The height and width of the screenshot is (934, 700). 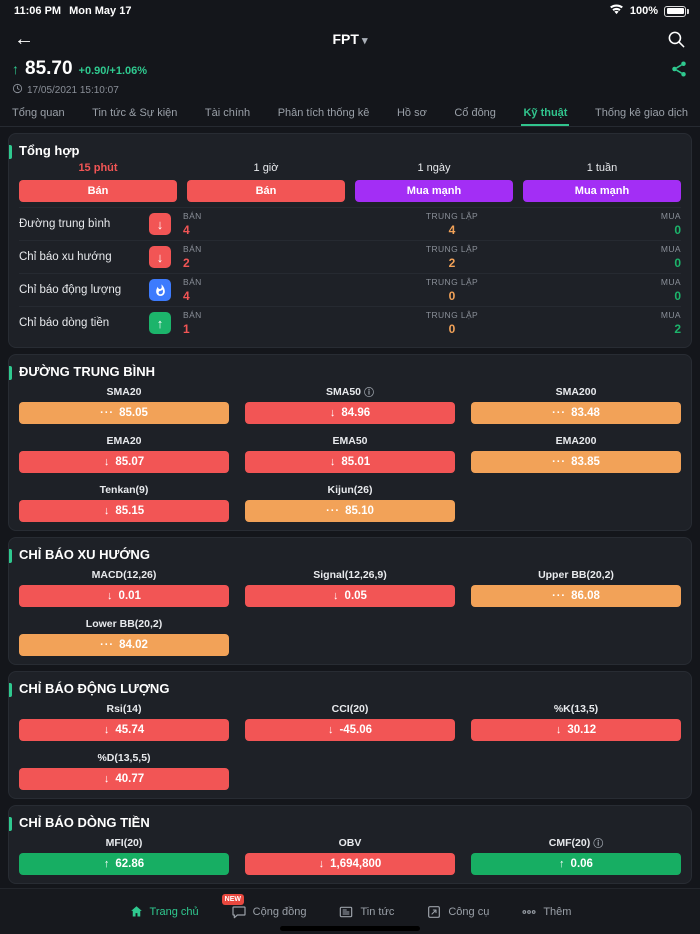 I want to click on section-title: CHỈ BÁO ĐỘNG LƯỢNG, so click(x=94, y=688).